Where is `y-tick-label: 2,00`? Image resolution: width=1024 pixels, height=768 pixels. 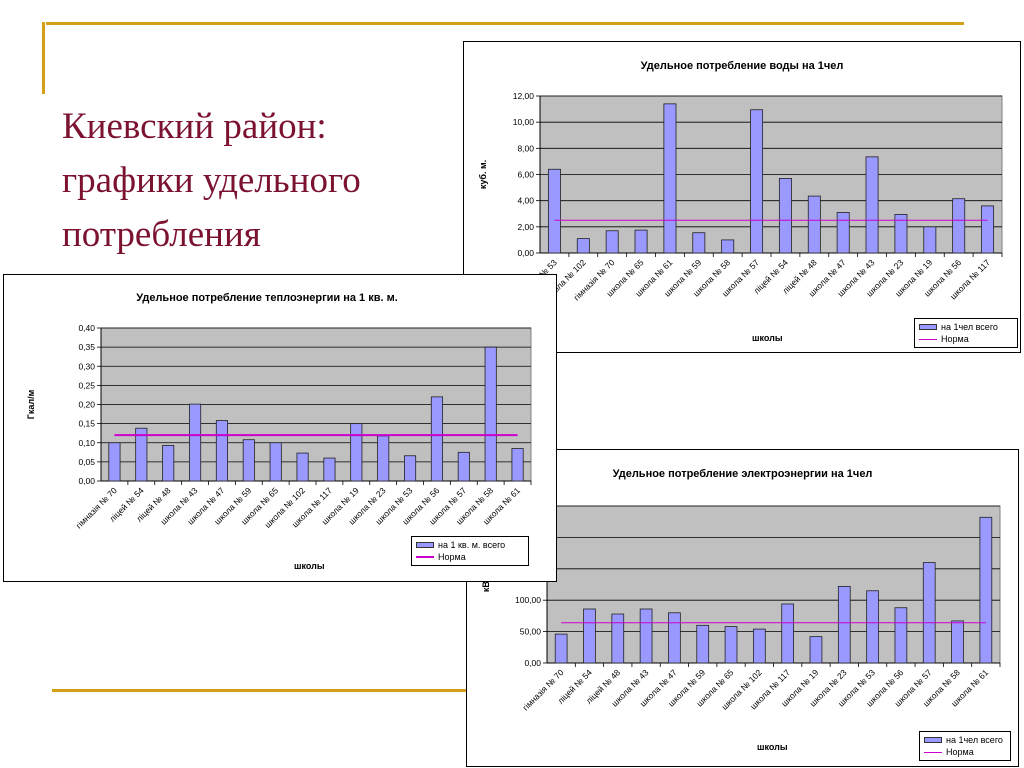
y-tick-label: 2,00 is located at coordinates (525, 227).